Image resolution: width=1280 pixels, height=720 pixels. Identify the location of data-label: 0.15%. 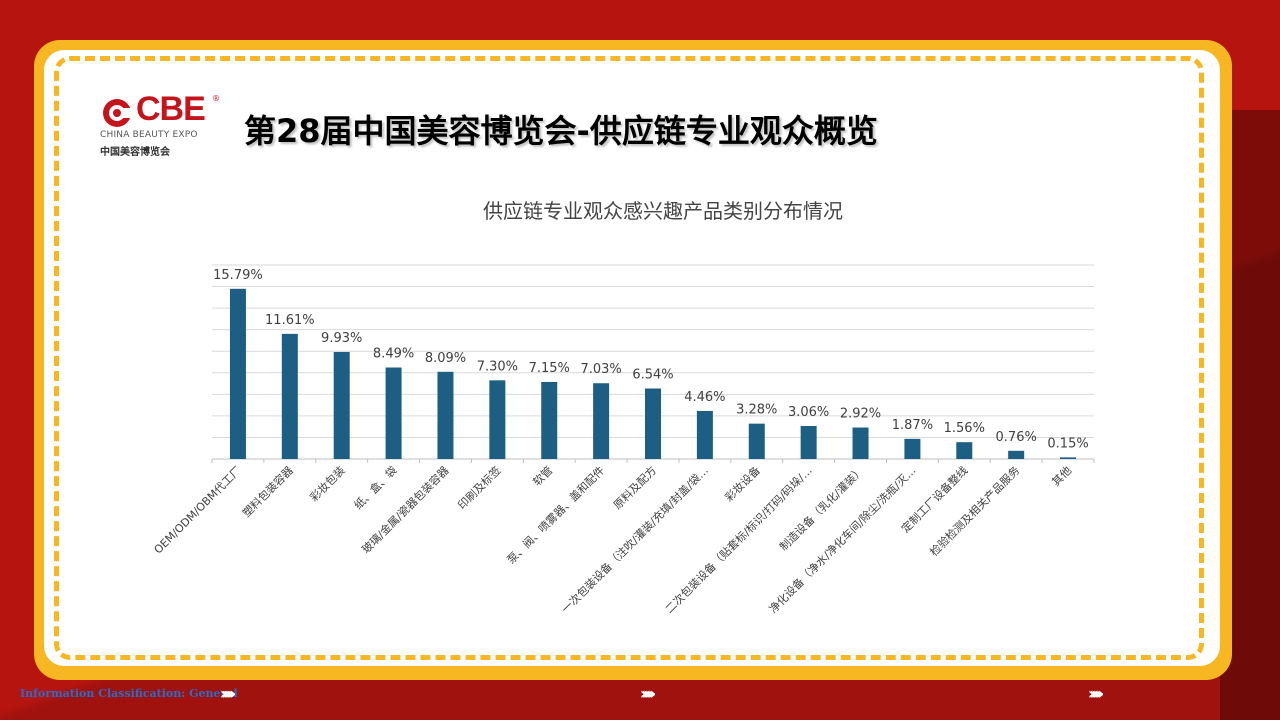
(1067, 443).